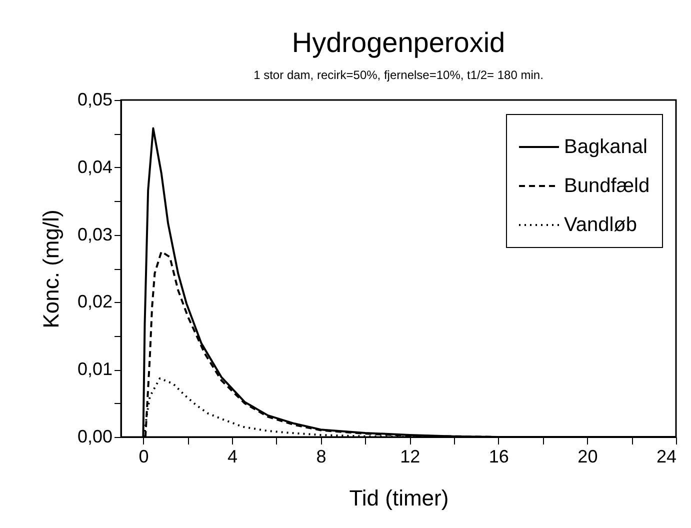 The image size is (691, 528). Describe the element at coordinates (606, 147) in the screenshot. I see `legend-label: Bagkanal` at that location.